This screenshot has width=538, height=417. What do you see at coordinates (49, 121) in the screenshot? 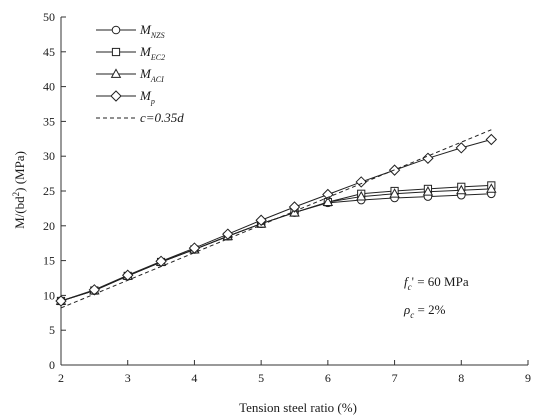
I see `y-tick-label: 35` at bounding box center [49, 121].